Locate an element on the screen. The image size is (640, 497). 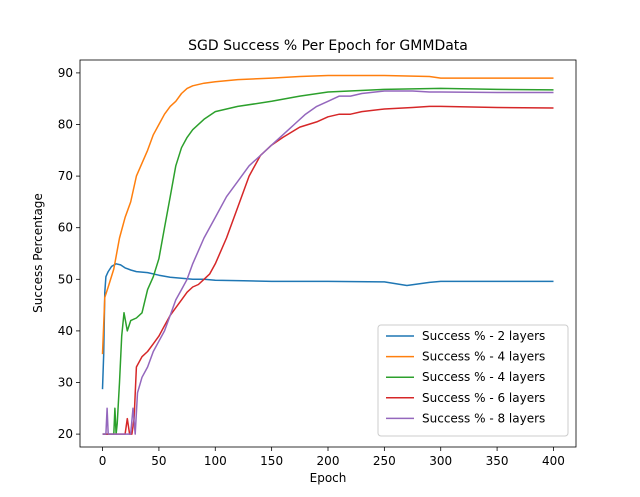
x-tick-label: 200 is located at coordinates (328, 461).